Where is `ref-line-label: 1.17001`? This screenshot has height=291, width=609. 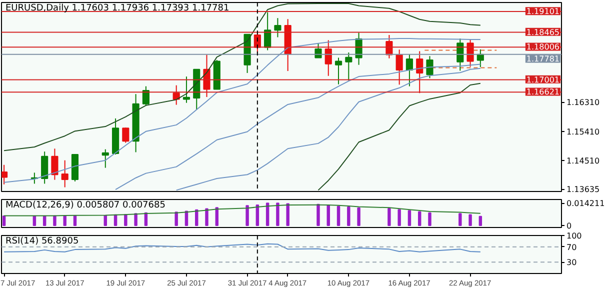 ref-line-label: 1.17001 is located at coordinates (543, 79).